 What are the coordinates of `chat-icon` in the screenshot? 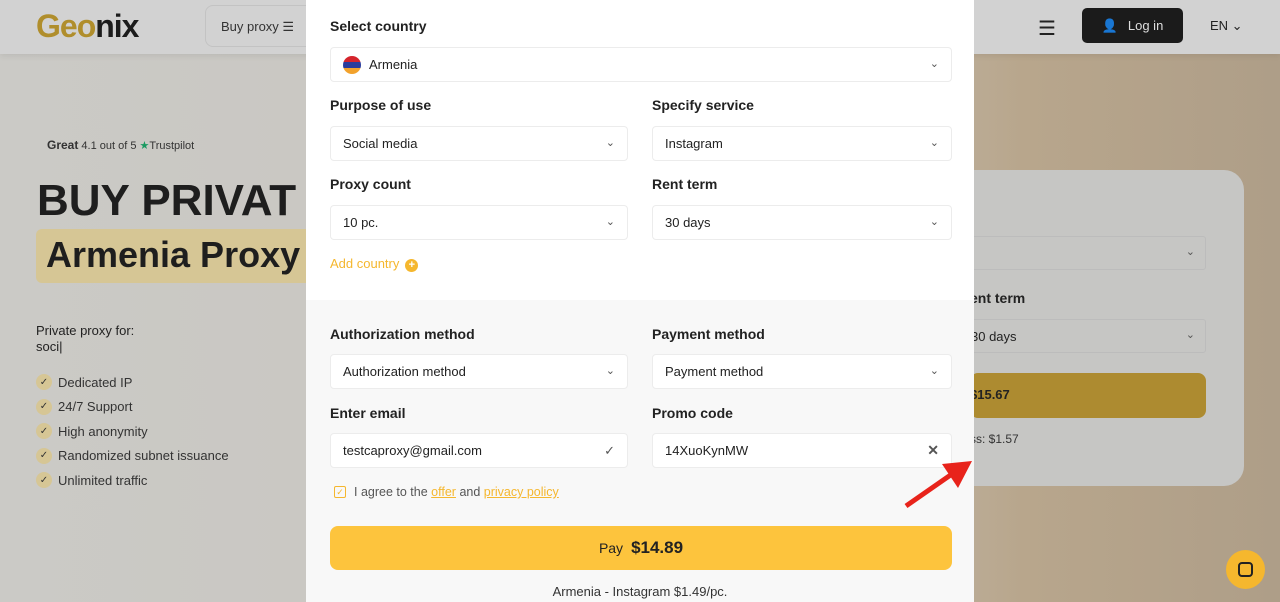 It's located at (1245, 569).